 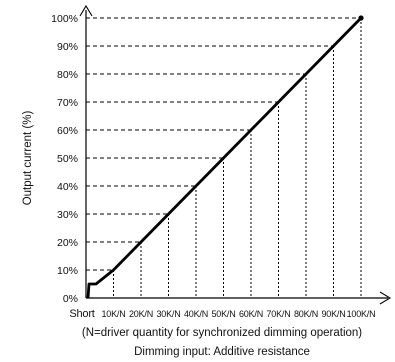 What do you see at coordinates (361, 18) in the screenshot?
I see `series-end-point` at bounding box center [361, 18].